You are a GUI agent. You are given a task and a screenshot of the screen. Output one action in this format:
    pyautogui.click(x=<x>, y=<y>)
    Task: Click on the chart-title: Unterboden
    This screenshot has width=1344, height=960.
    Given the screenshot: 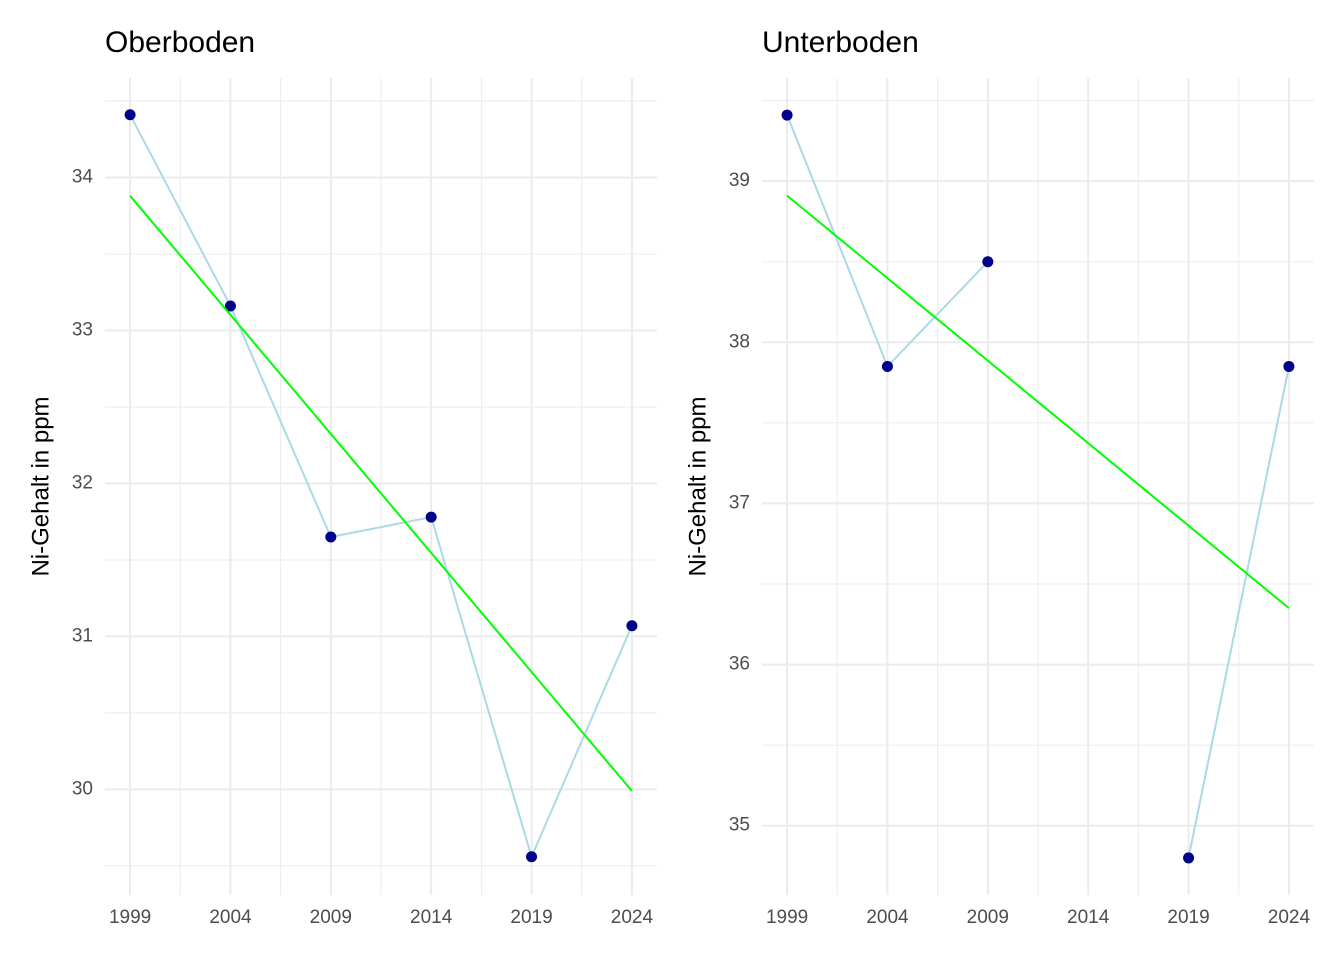 What is the action you would take?
    pyautogui.click(x=840, y=42)
    